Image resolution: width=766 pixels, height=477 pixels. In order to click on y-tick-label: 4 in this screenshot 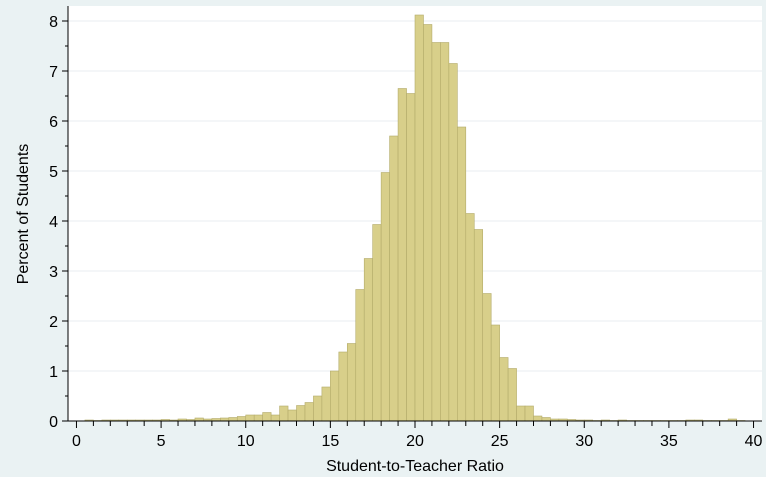, I will do `click(53, 222)`.